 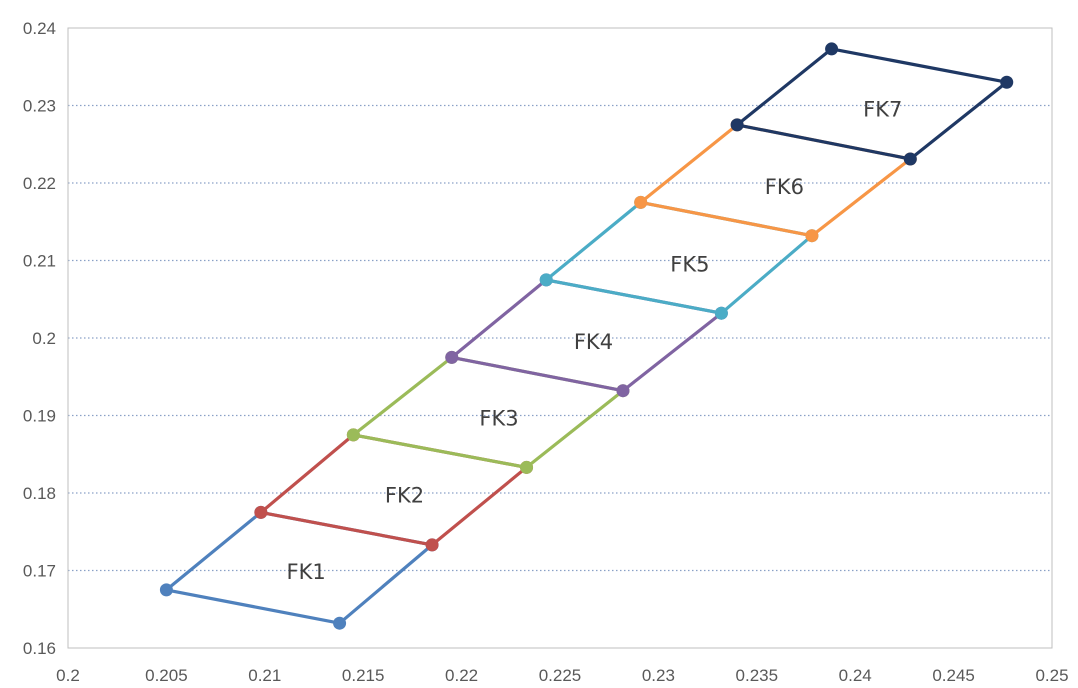 I want to click on x-tick-label: 0.205, so click(x=166, y=675).